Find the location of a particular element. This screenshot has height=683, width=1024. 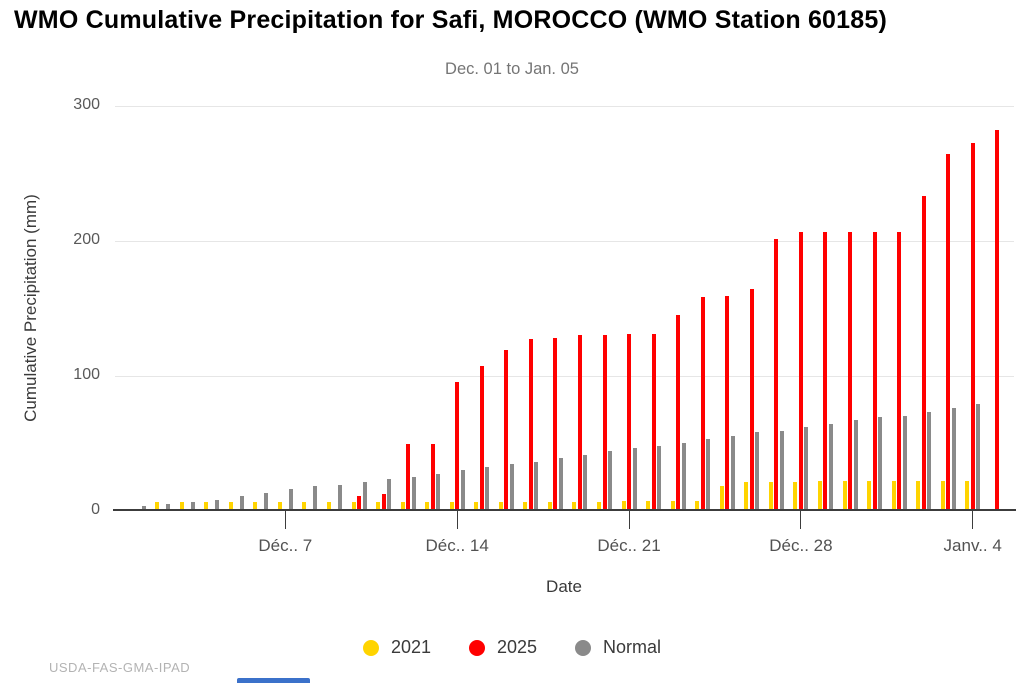

legend-item-2025: 2025 is located at coordinates (503, 647).